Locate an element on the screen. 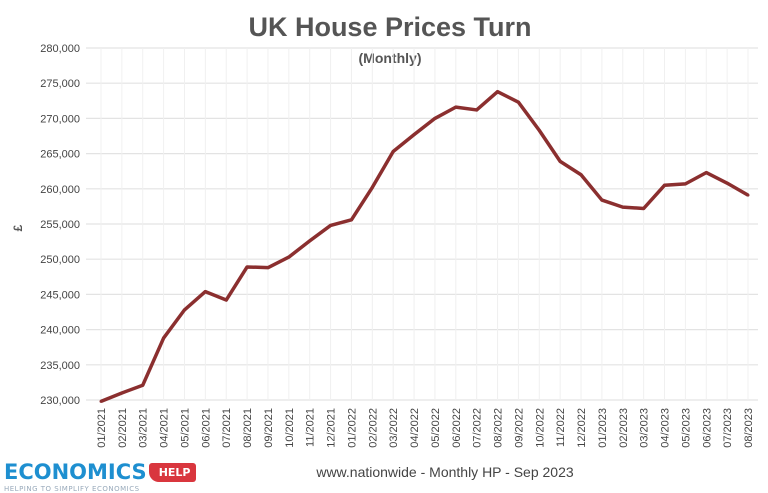  x-tick-label: 07/2021 is located at coordinates (227, 428).